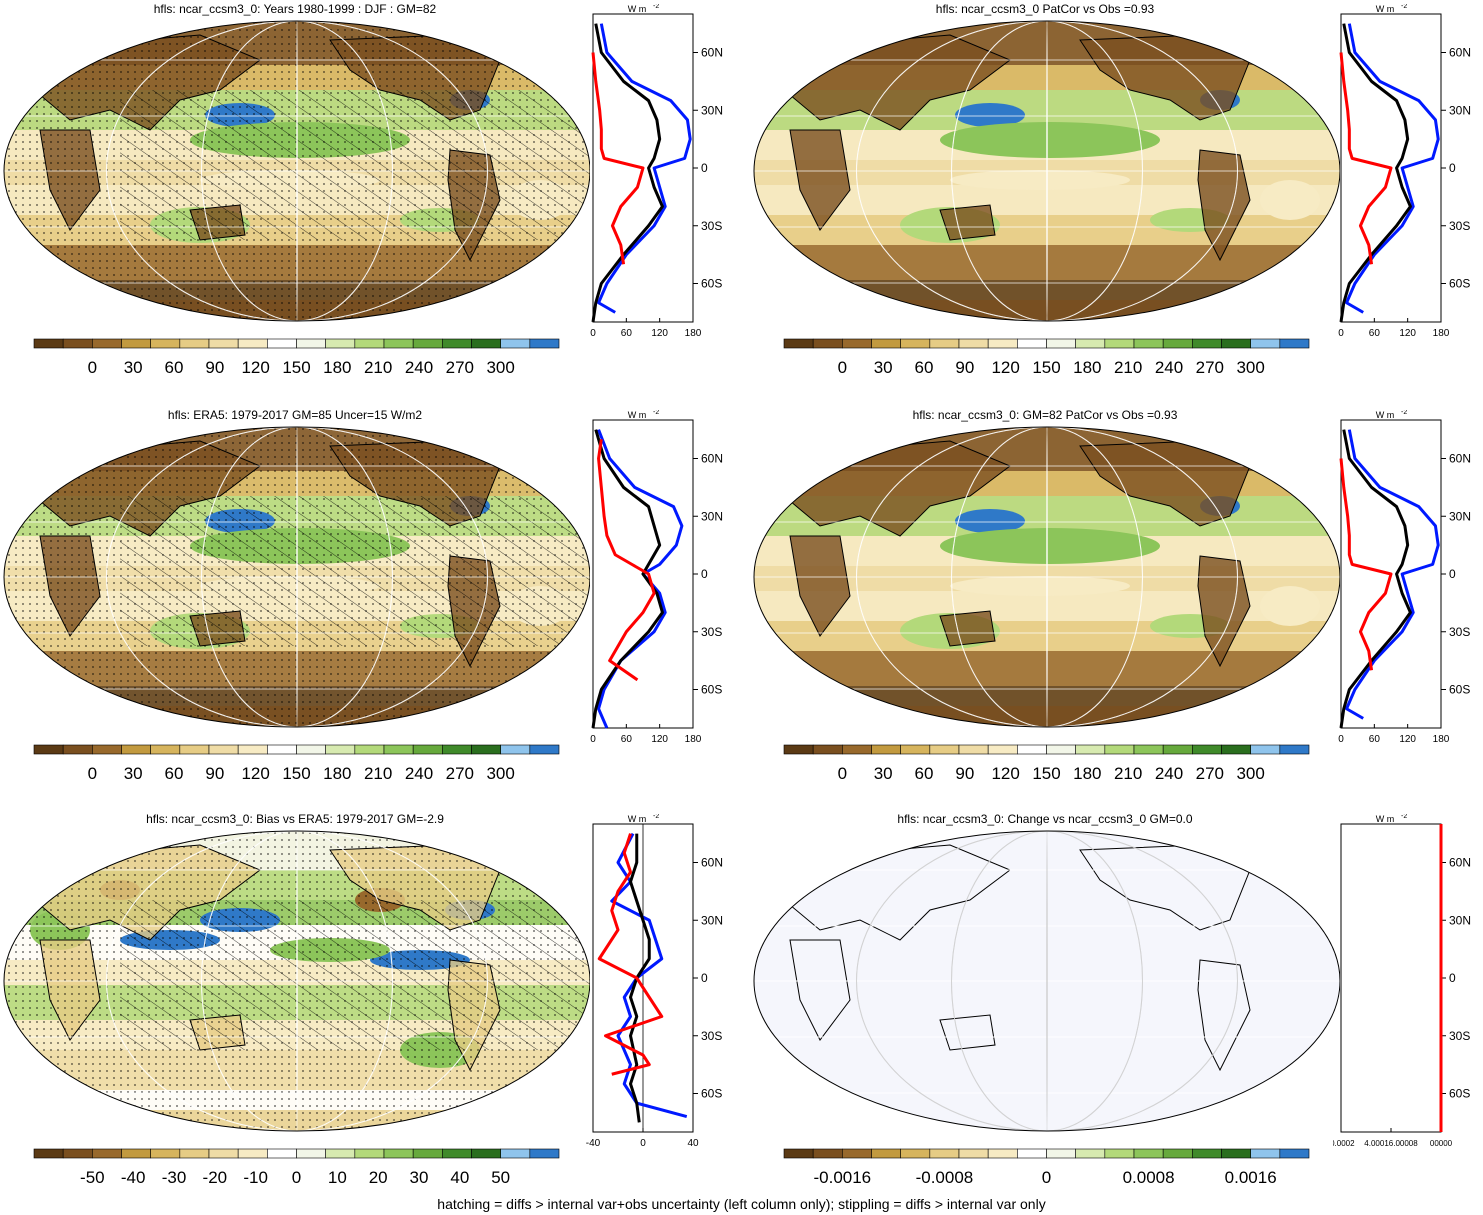 The width and height of the screenshot is (1483, 1215). I want to click on colorbar-label: 30, so click(133, 367).